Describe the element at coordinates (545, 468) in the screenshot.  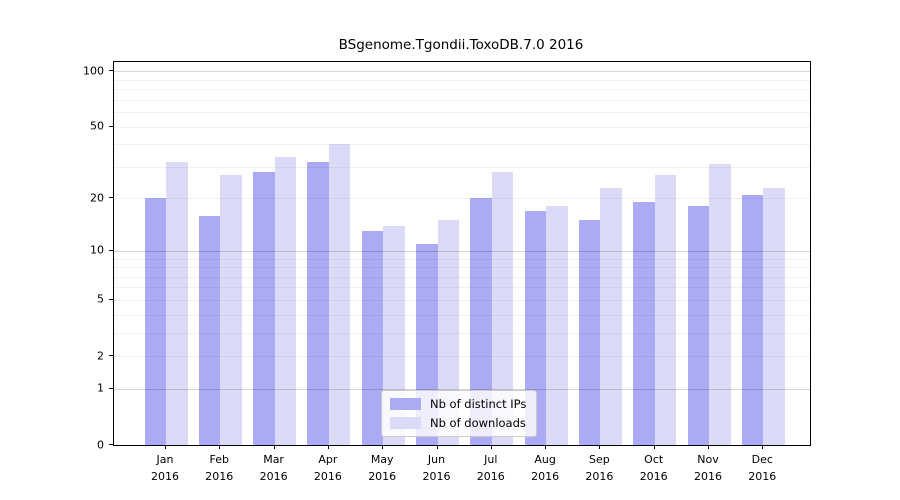
I see `x-axis-tick-label: Aug 2016` at that location.